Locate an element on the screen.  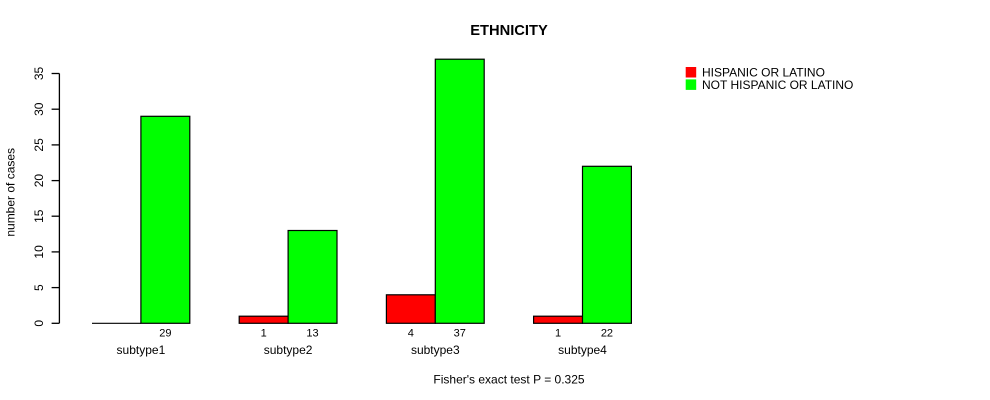
svg-text: 13 is located at coordinates (312, 334).